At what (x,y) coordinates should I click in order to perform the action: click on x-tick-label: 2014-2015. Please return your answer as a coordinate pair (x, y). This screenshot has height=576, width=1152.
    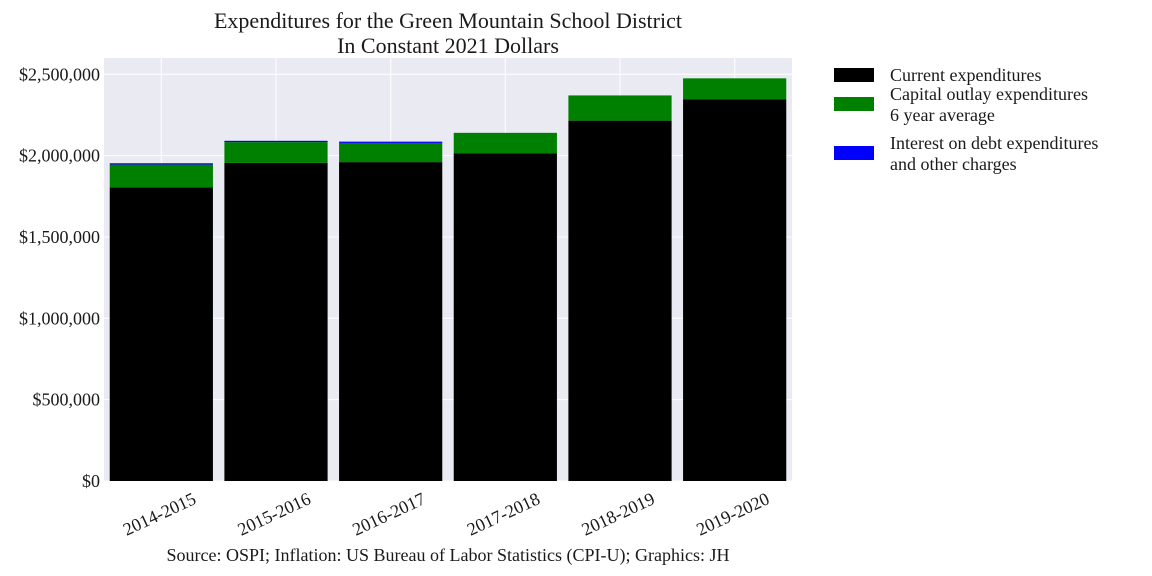
    Looking at the image, I should click on (159, 513).